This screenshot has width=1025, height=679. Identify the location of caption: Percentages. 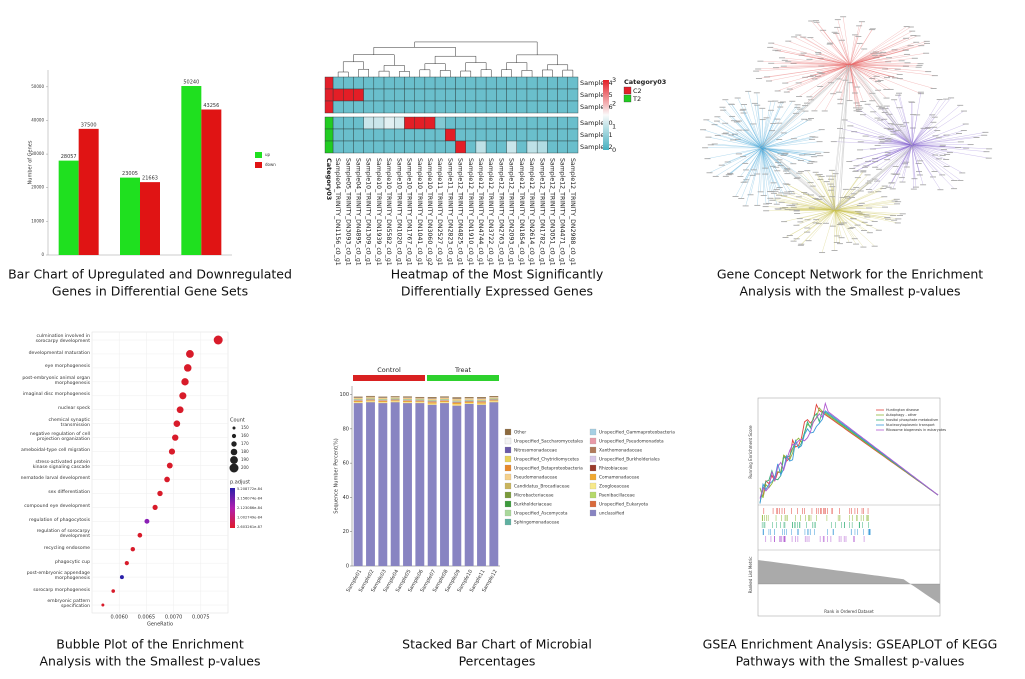
(497, 661).